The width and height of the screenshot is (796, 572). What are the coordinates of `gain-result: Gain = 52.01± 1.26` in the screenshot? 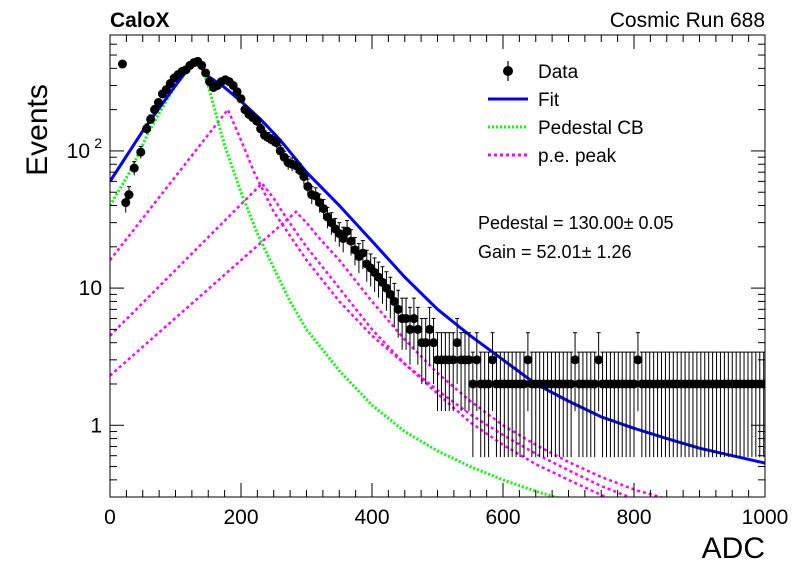 It's located at (555, 252).